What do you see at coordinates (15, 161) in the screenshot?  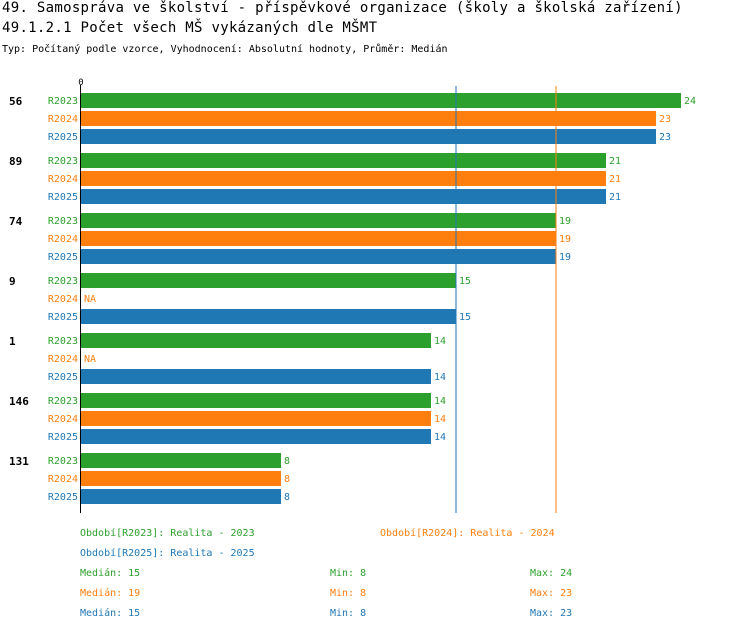 I see `group-label: 89` at bounding box center [15, 161].